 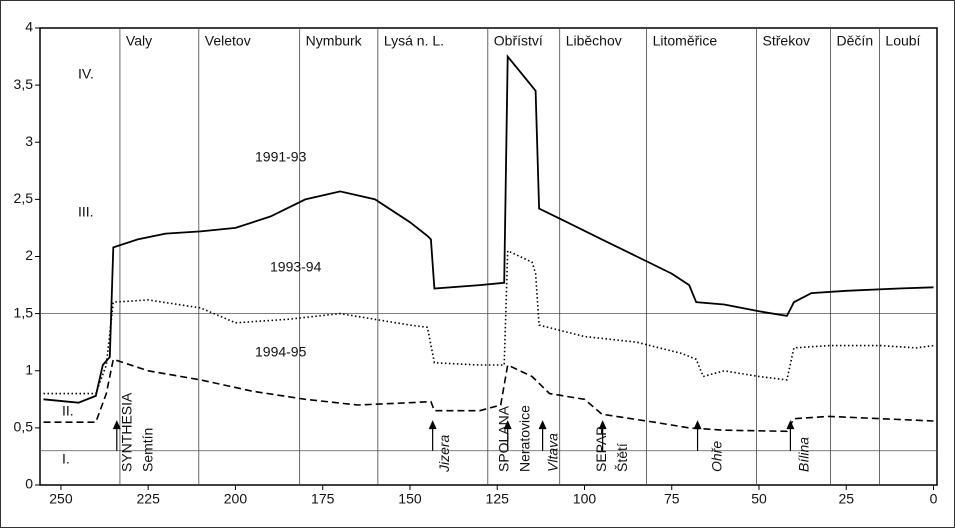 I want to click on x-tick-label: 100, so click(x=585, y=499).